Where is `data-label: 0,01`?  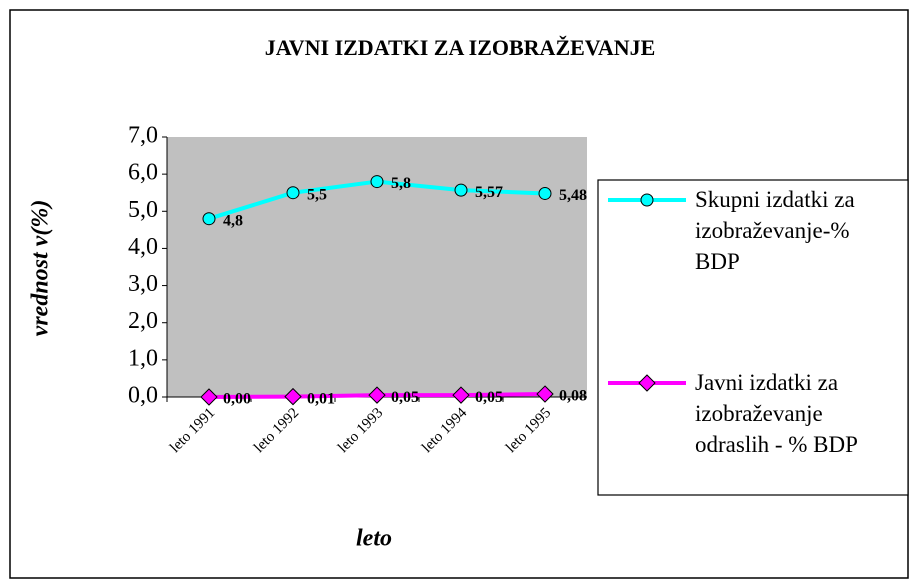 data-label: 0,01 is located at coordinates (321, 398).